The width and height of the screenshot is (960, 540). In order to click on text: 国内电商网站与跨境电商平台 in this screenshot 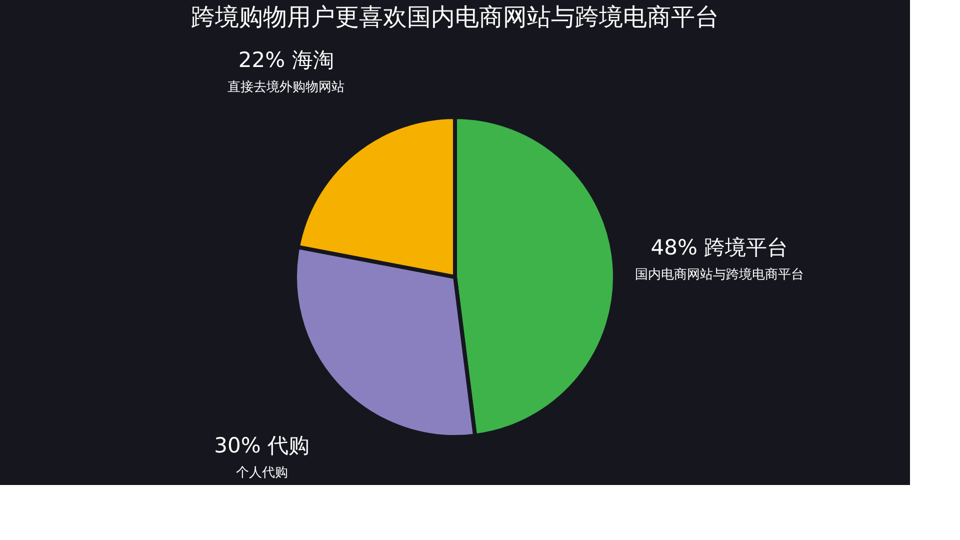, I will do `click(719, 274)`.